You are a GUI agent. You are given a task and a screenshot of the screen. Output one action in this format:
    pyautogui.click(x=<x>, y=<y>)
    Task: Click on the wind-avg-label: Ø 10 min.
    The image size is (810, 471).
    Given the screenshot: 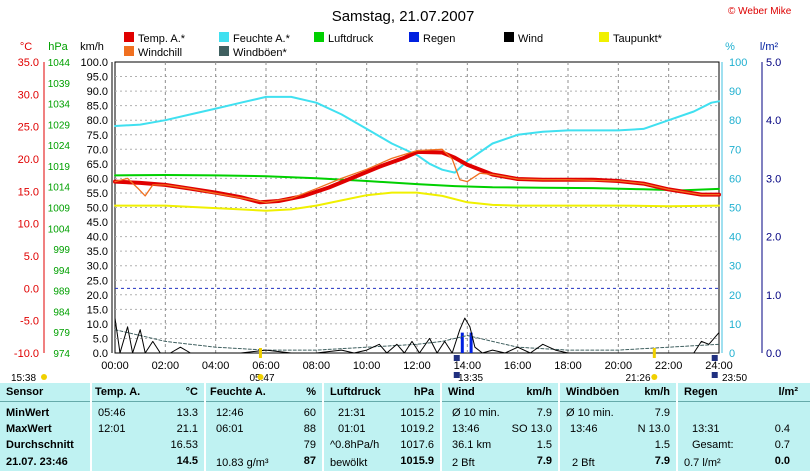 What is the action you would take?
    pyautogui.click(x=476, y=413)
    